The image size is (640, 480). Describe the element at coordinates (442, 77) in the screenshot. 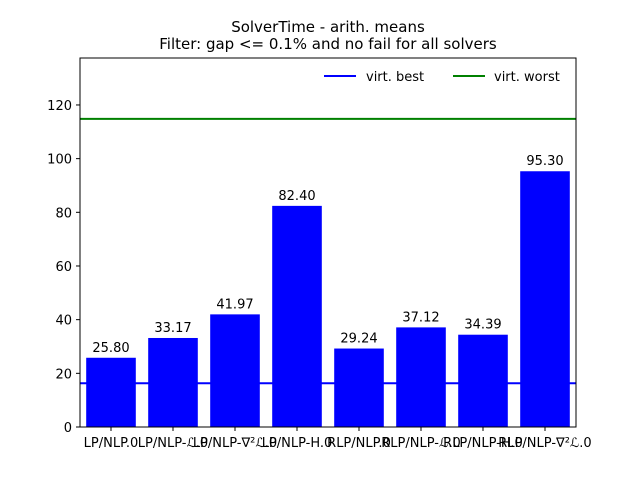

I see `legend: virt. best virt. worst` at that location.